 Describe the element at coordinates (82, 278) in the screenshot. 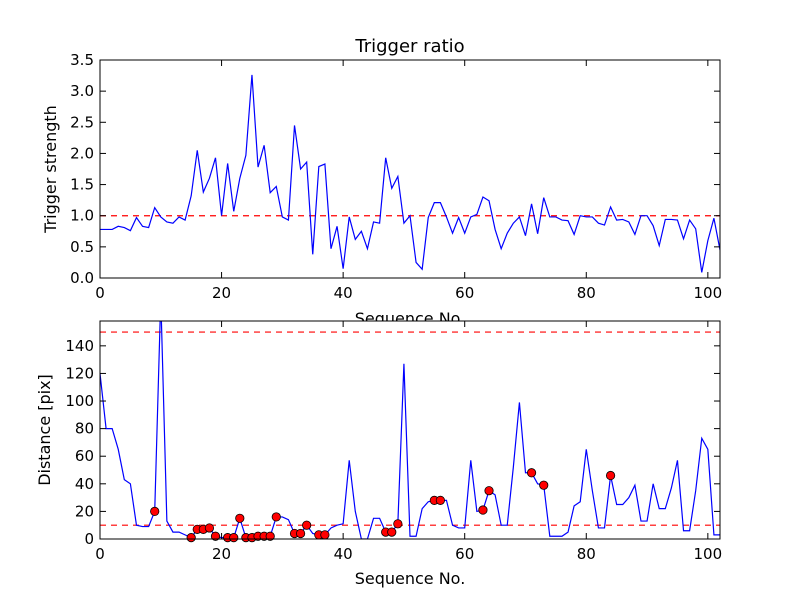

I see `y-tick-label: 0.0` at that location.